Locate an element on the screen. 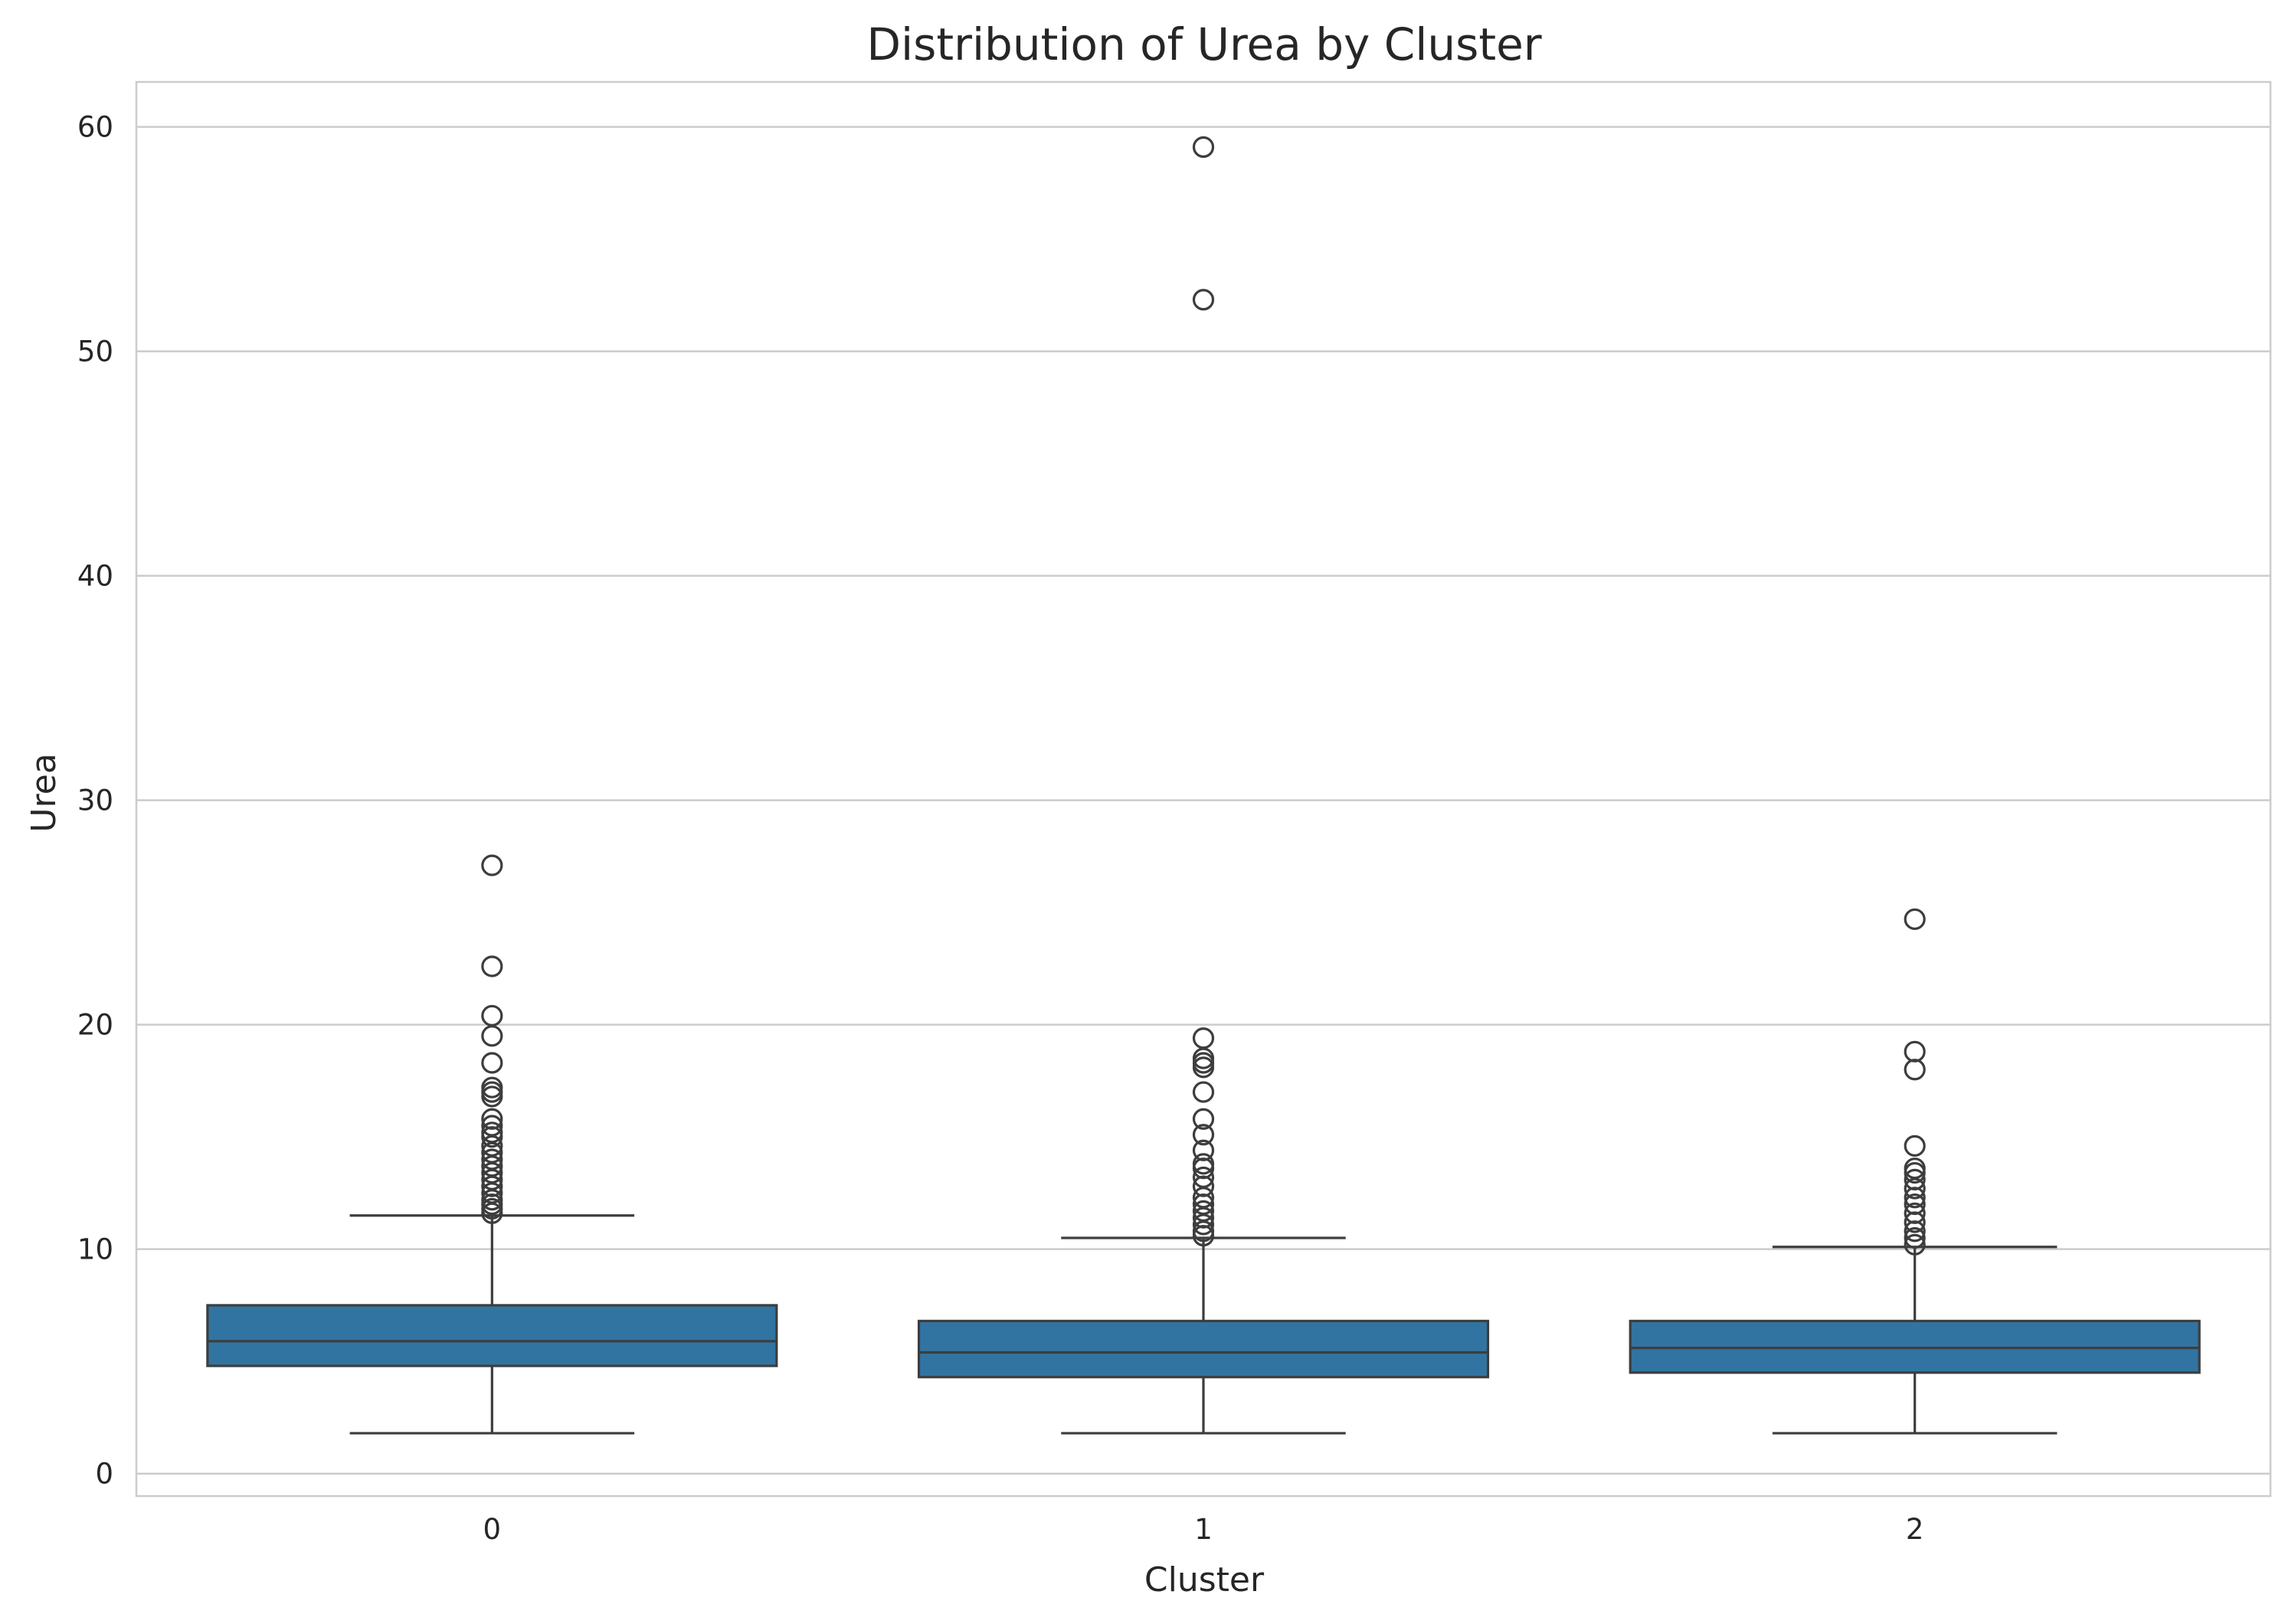 This screenshot has height=1624, width=2295. y-tick-label: 20 is located at coordinates (95, 1025).